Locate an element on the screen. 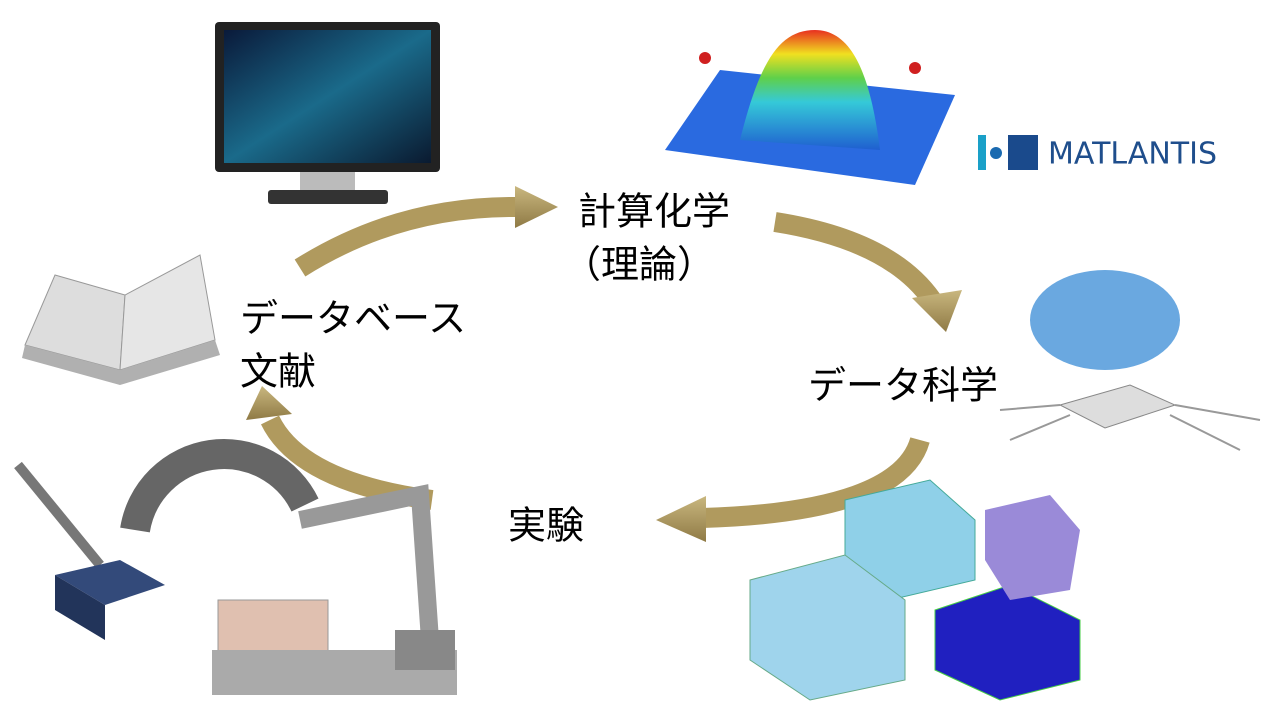 Image resolution: width=1274 pixels, height=704 pixels. source is located at coordinates (59, 515).